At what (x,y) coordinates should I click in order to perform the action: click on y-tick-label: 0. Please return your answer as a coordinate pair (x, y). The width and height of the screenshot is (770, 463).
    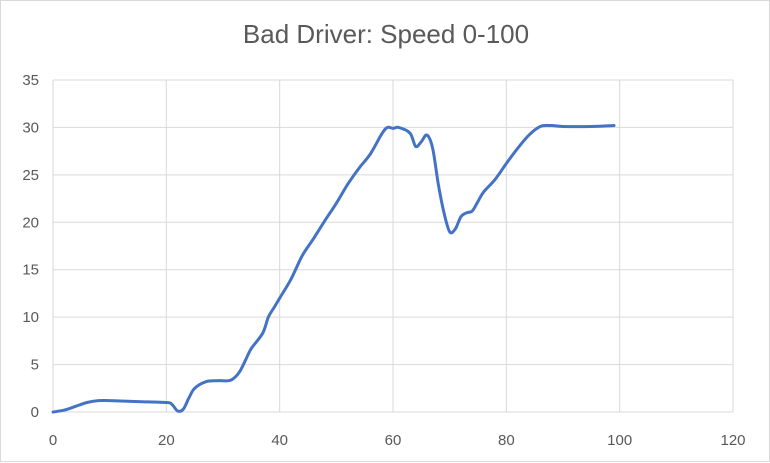
    Looking at the image, I should click on (35, 412).